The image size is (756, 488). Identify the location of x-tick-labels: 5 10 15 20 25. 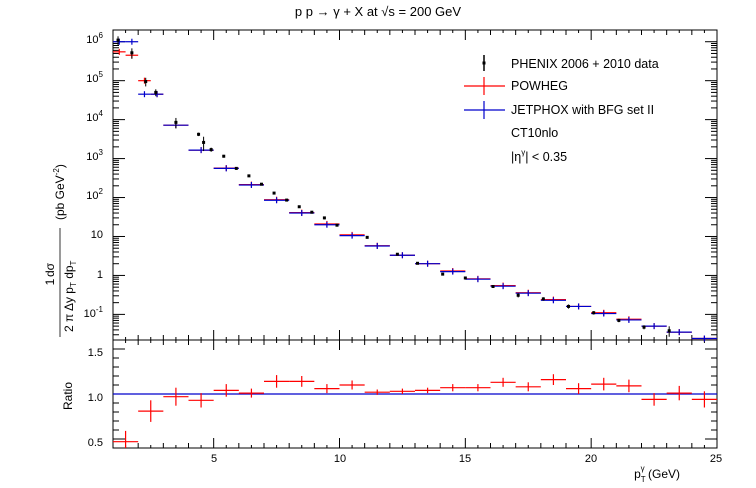
(466, 459).